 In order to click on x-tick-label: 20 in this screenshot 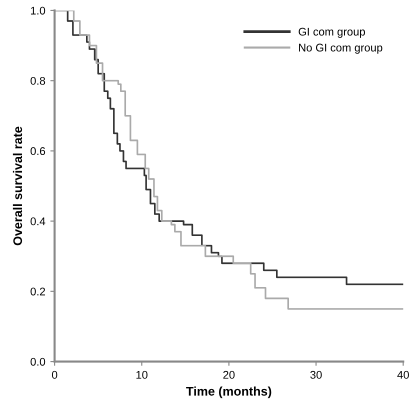, I will do `click(229, 374)`.